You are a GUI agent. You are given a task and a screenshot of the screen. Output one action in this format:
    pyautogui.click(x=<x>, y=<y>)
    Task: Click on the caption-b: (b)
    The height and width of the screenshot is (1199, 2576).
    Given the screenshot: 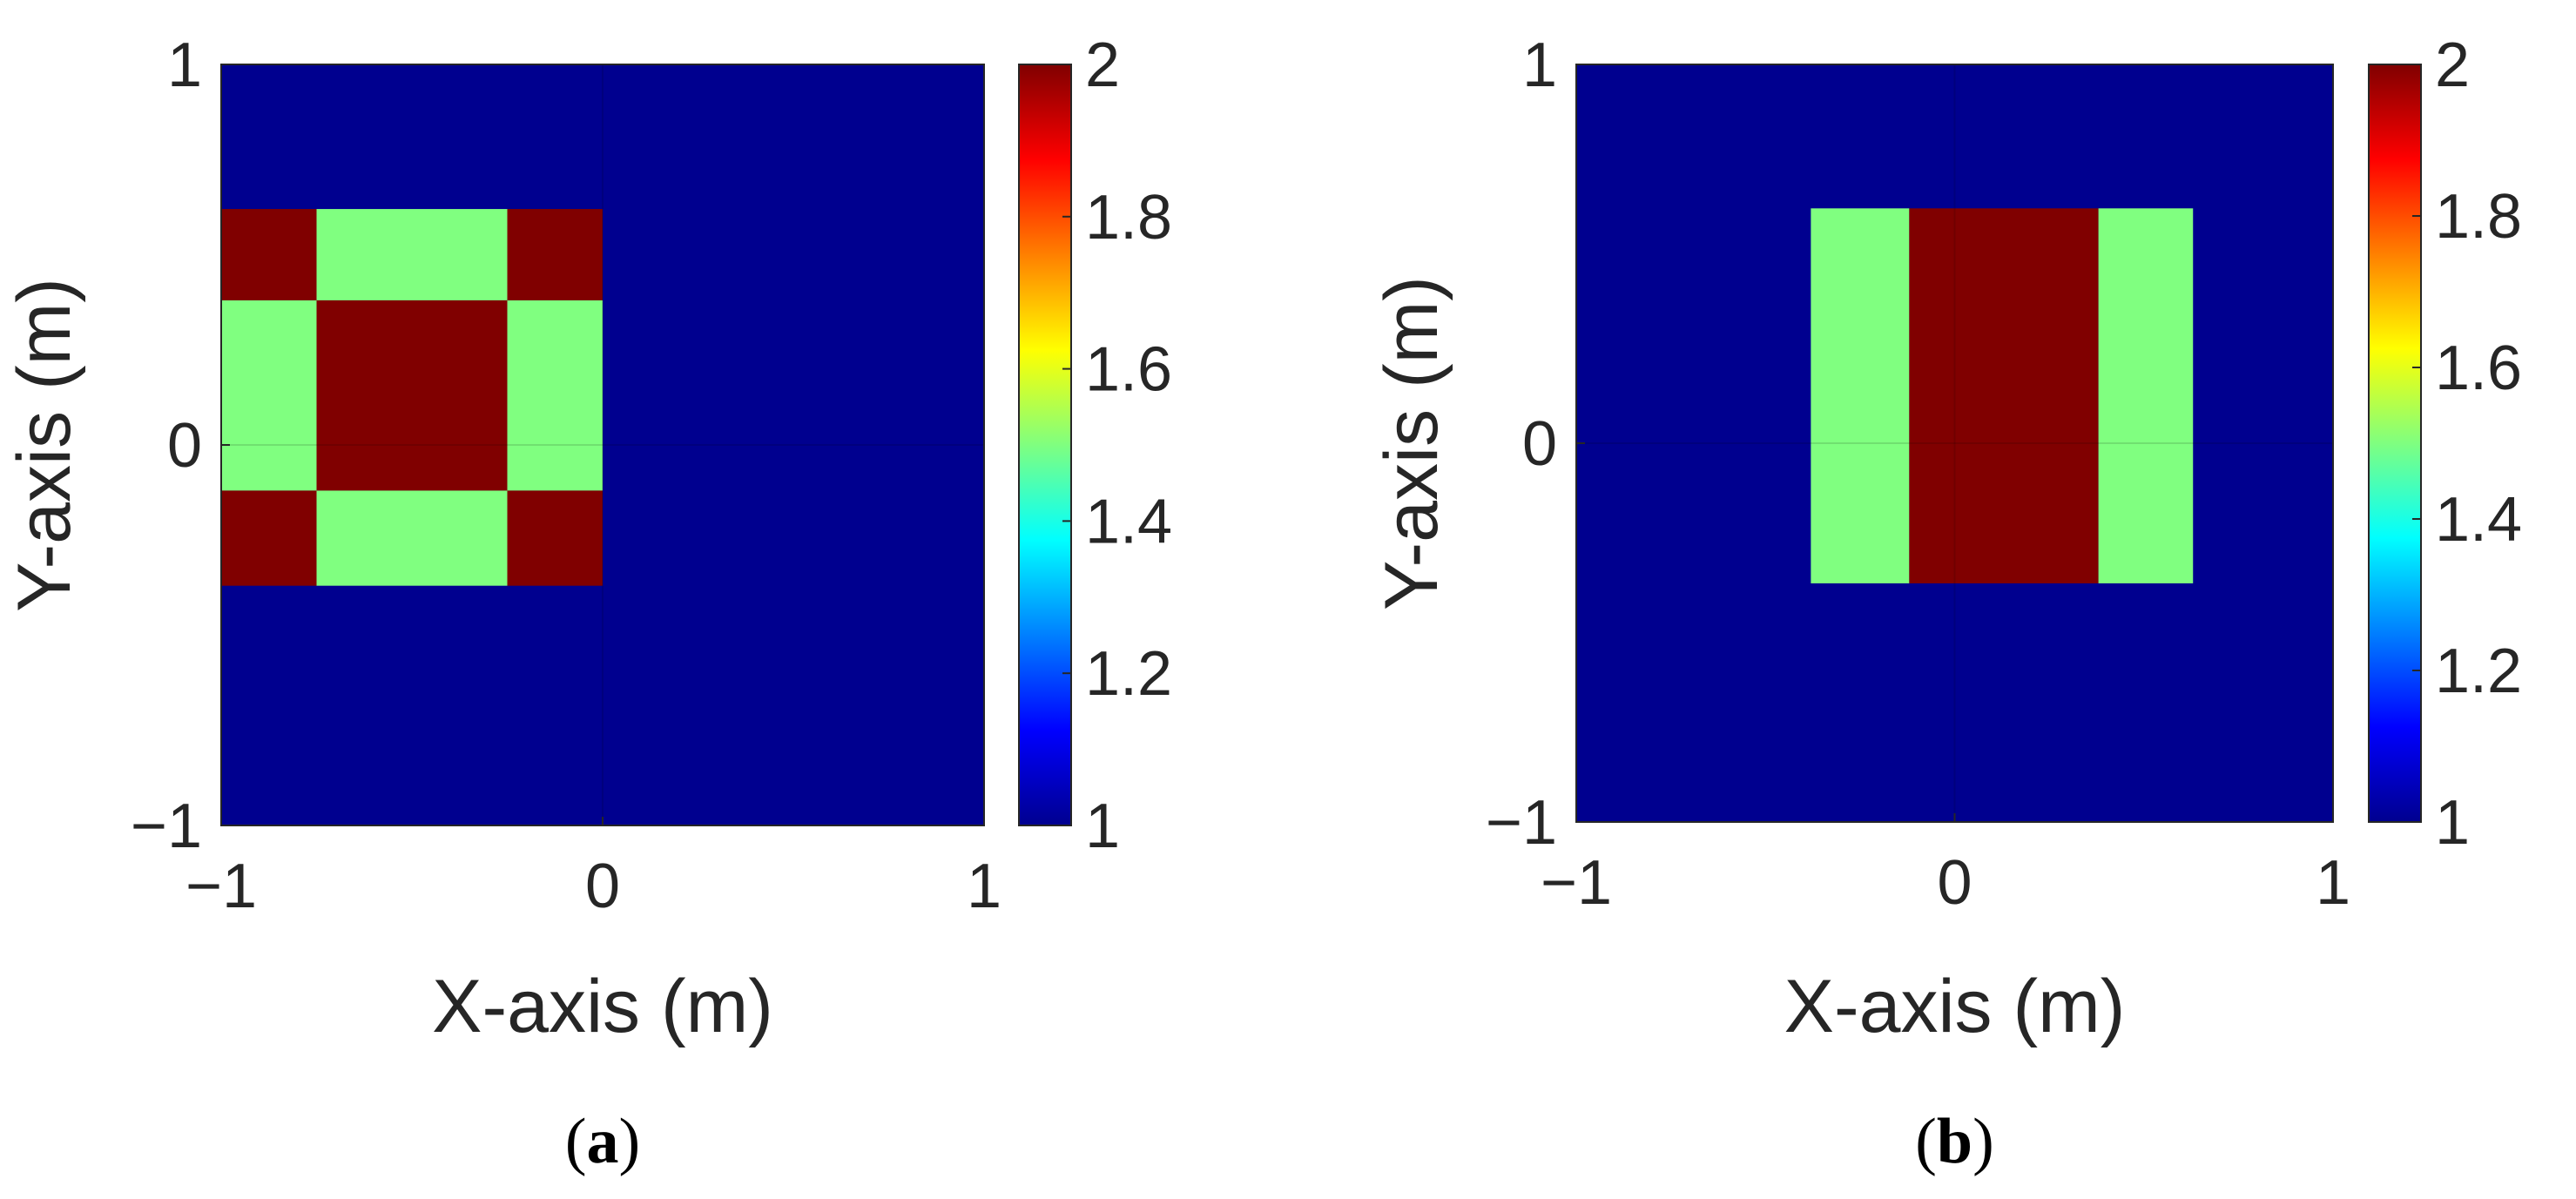 What is the action you would take?
    pyautogui.click(x=1954, y=1141)
    